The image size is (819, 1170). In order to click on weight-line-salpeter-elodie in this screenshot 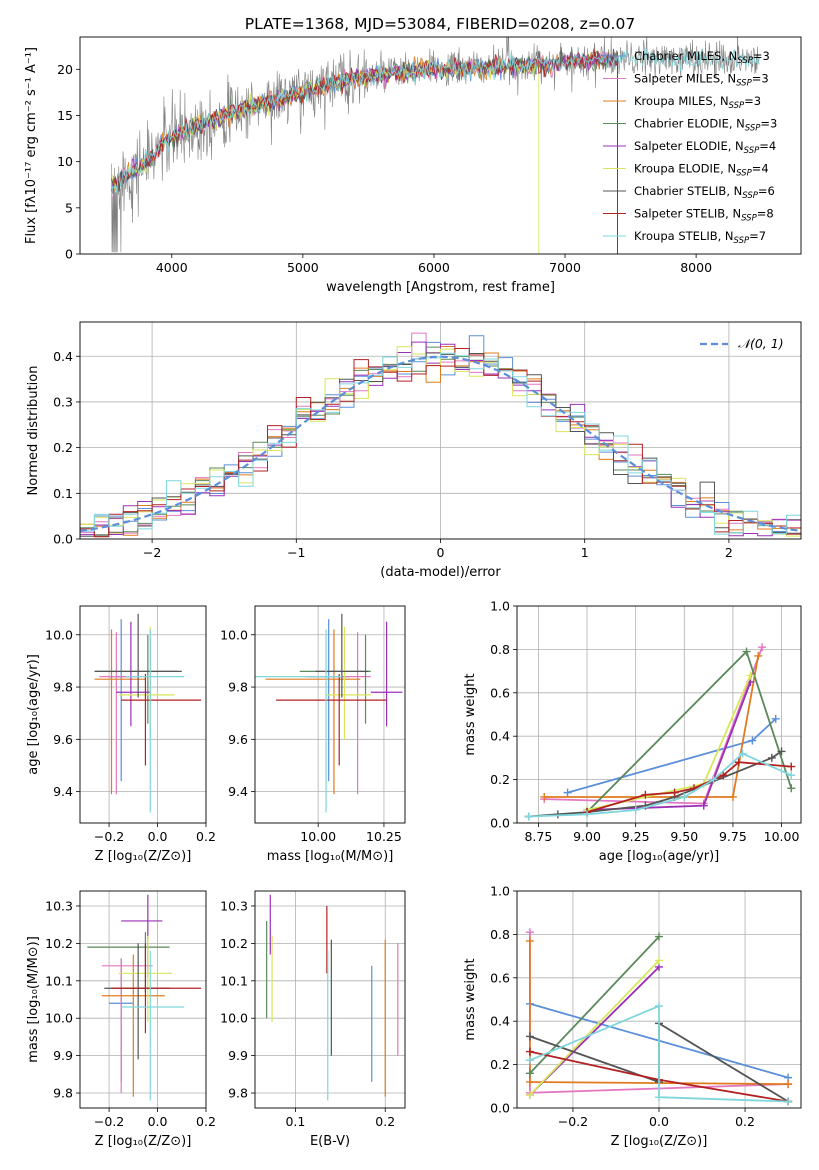, I will do `click(669, 746)`.